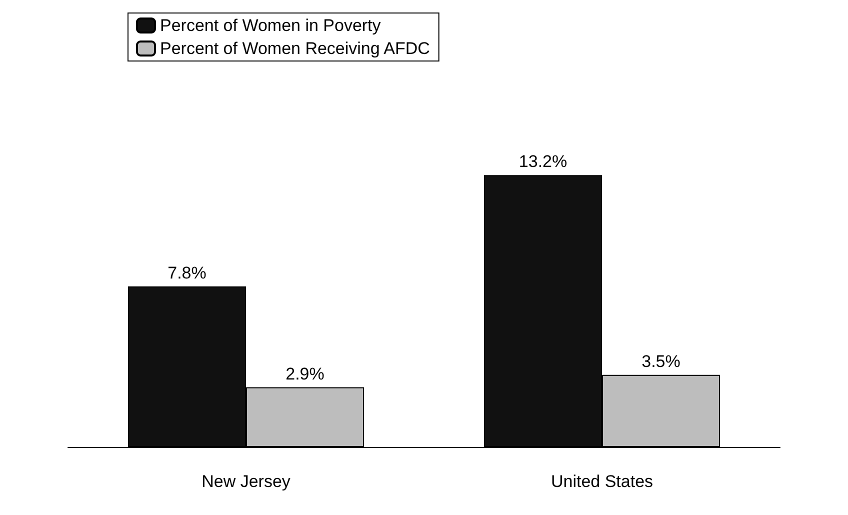  What do you see at coordinates (305, 374) in the screenshot?
I see `data-label: 2.9%` at bounding box center [305, 374].